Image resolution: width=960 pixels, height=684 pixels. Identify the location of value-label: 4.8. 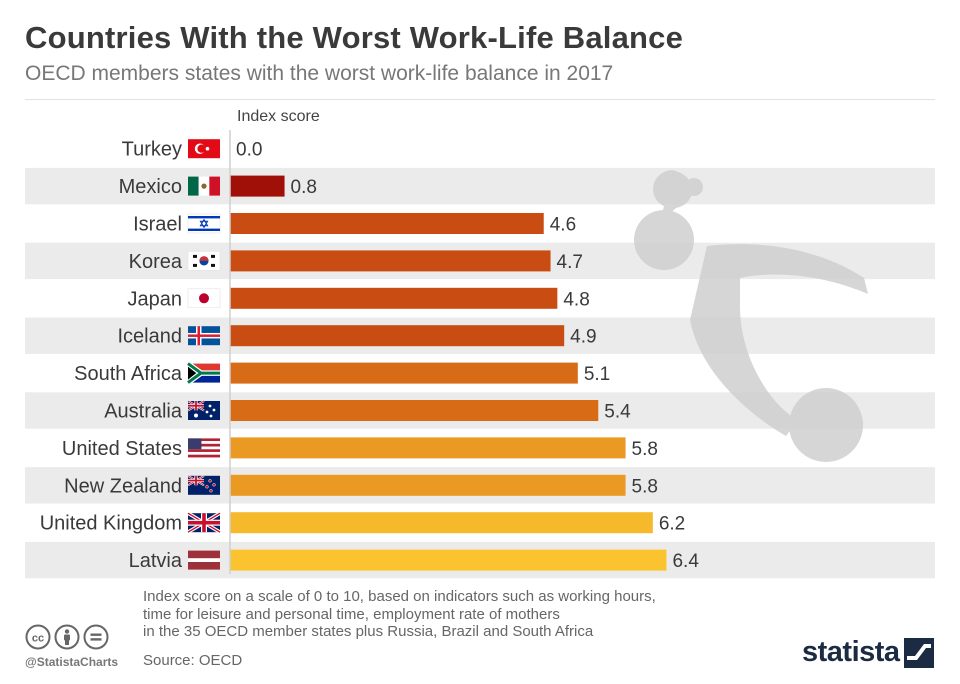
(576, 299).